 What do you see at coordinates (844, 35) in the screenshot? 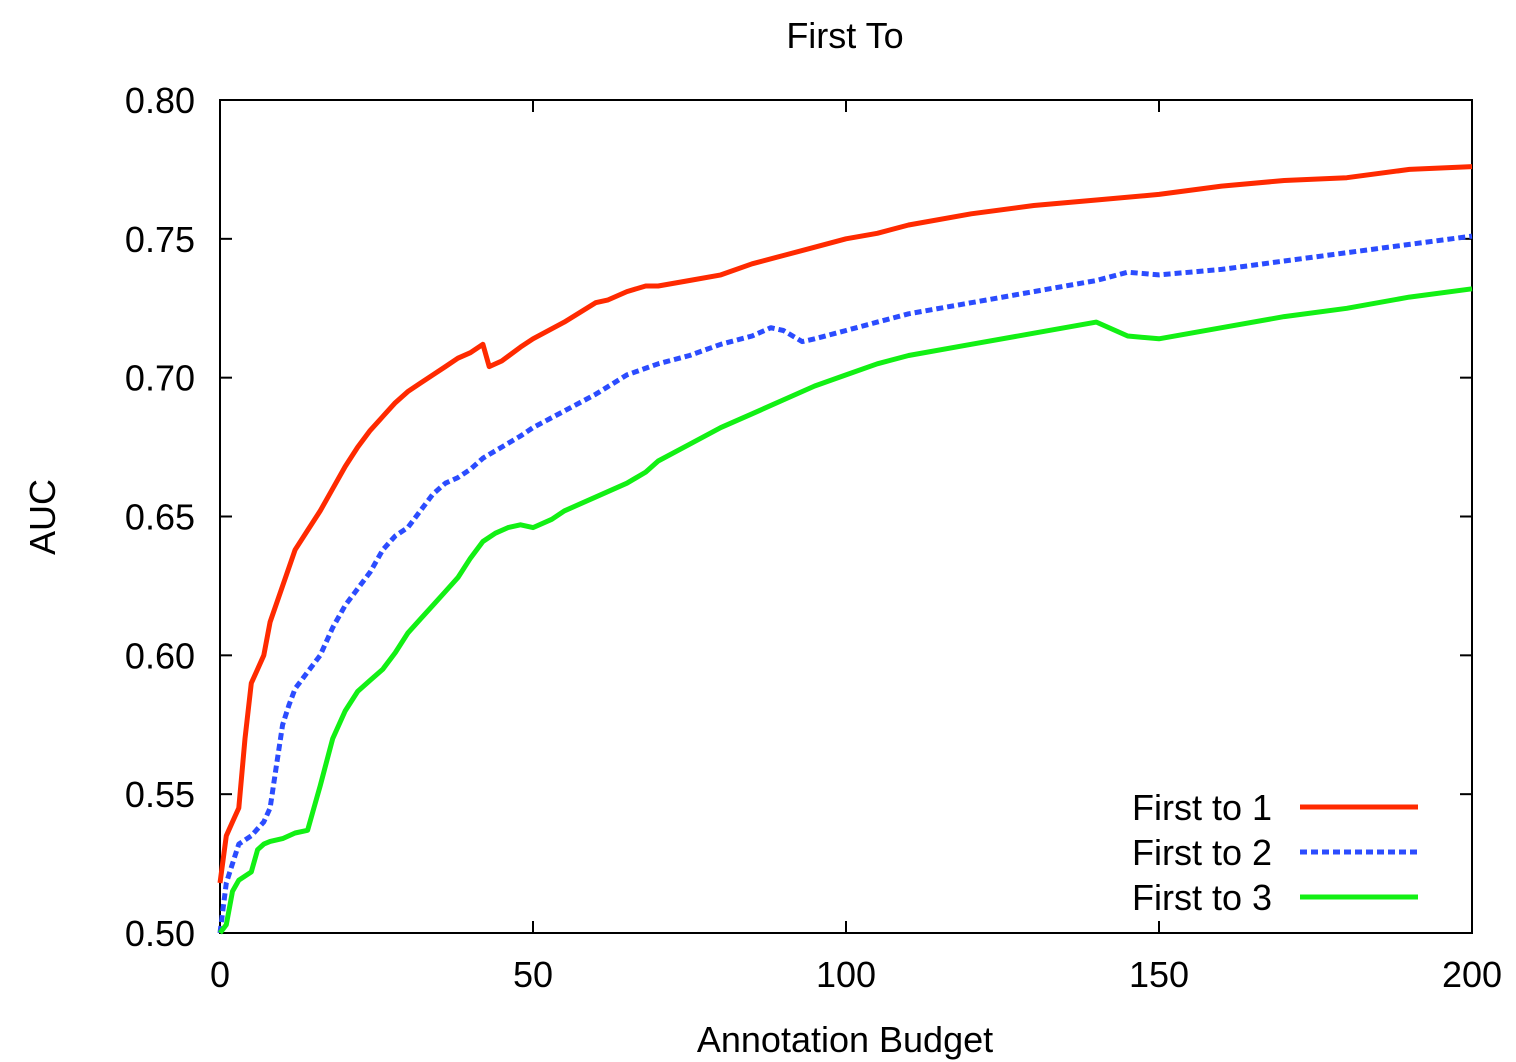
I see `chart-title: First To` at bounding box center [844, 35].